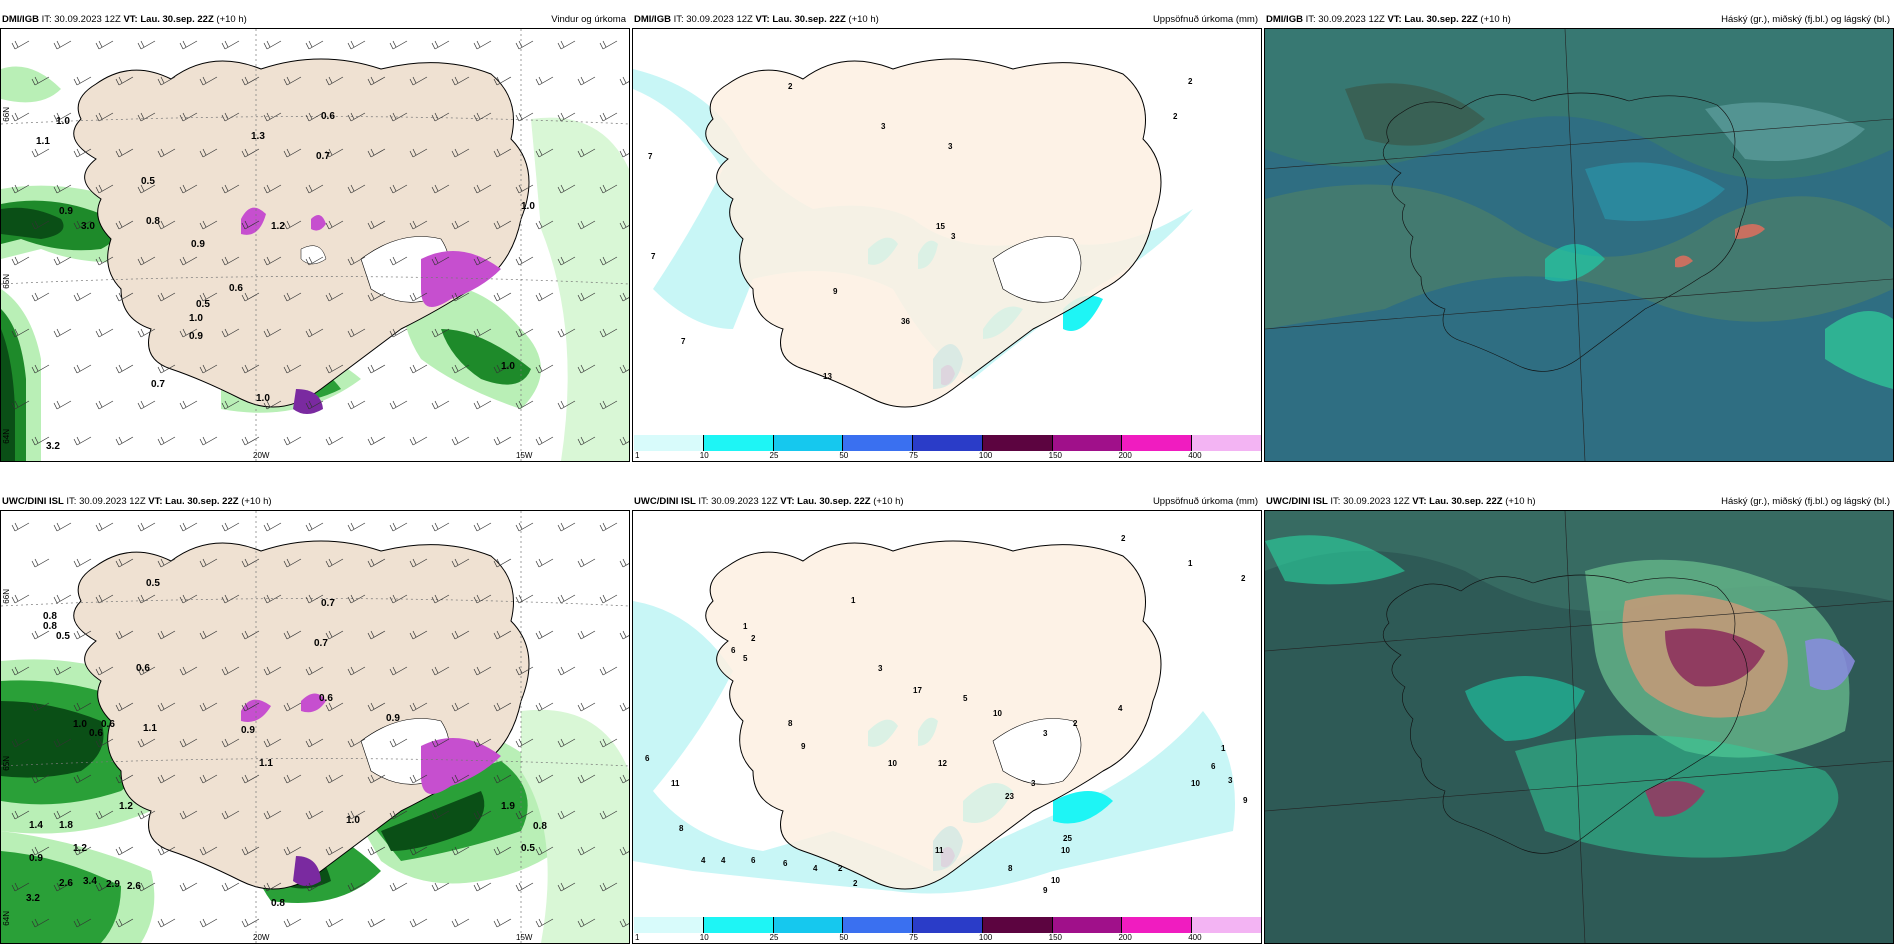 The image size is (1900, 950). Describe the element at coordinates (920, 229) in the screenshot. I see `precip-value-labels: 2 2 7 3 3 7 9 36 15 3 13 2 7` at that location.